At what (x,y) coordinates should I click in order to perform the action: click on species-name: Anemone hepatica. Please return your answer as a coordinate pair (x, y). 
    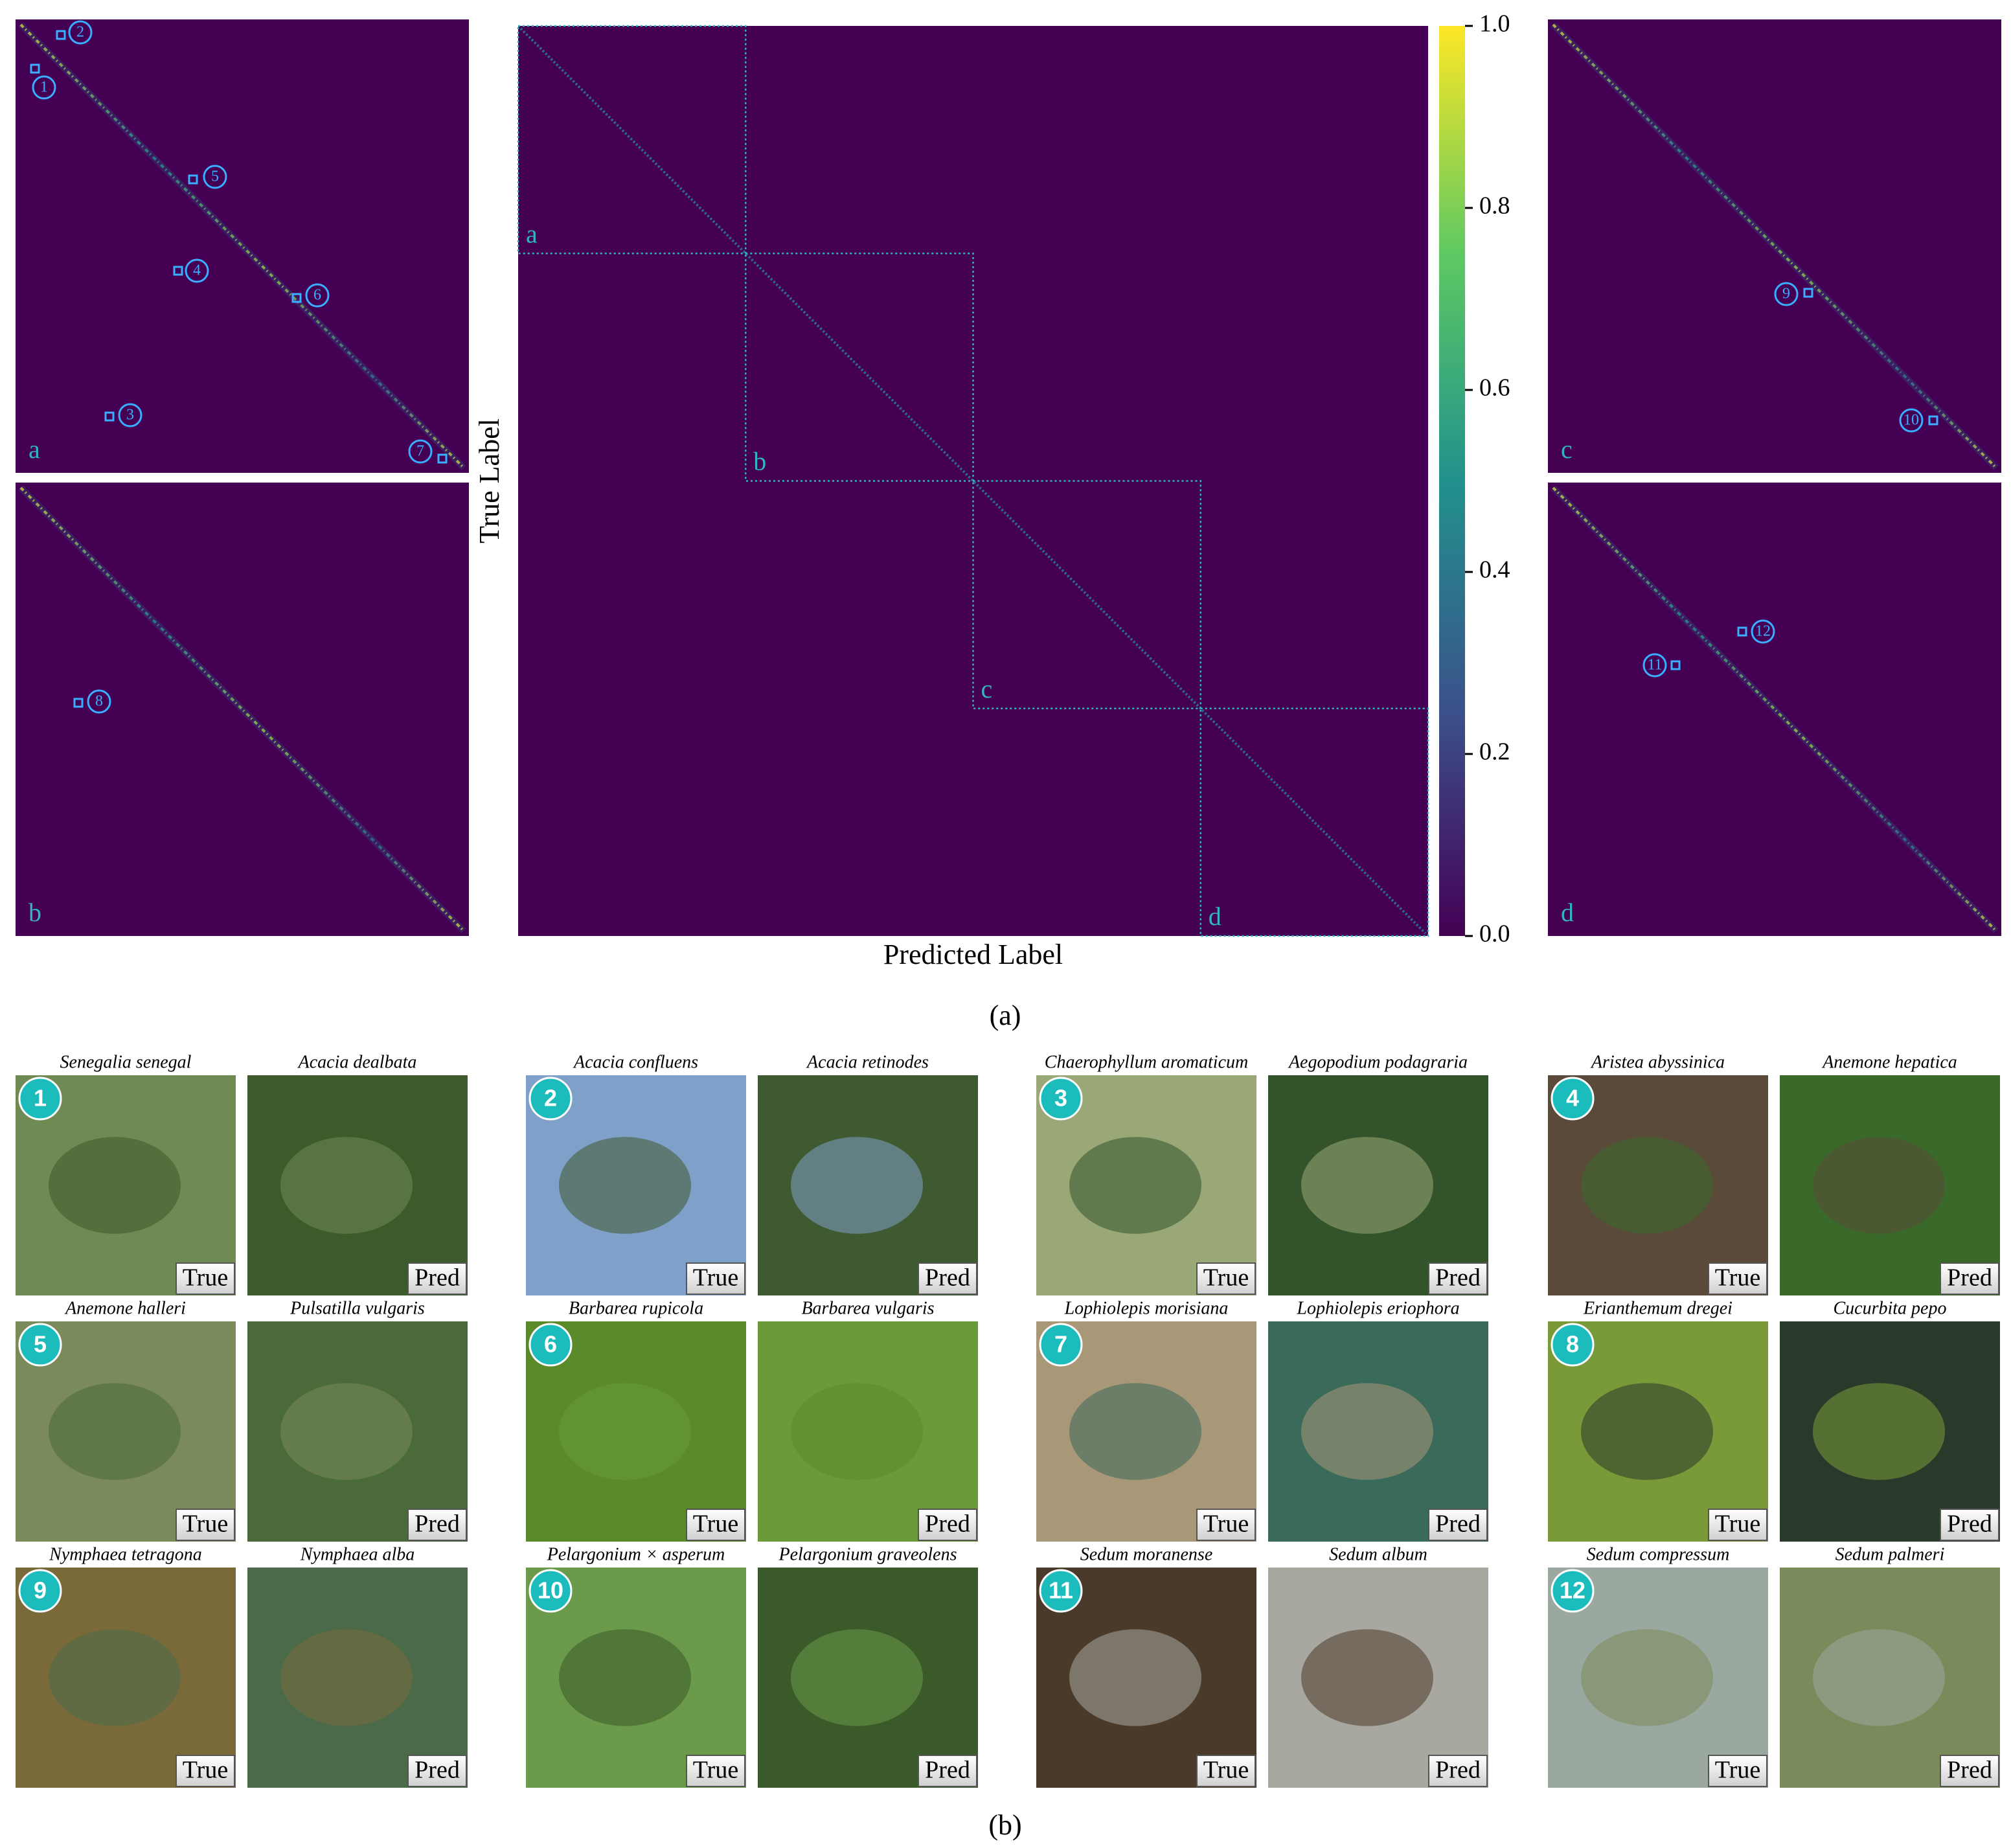
    Looking at the image, I should click on (1889, 1062).